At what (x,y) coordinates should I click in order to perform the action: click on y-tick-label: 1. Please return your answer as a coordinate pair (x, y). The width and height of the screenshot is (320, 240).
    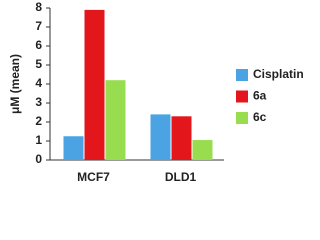
    Looking at the image, I should click on (38, 140).